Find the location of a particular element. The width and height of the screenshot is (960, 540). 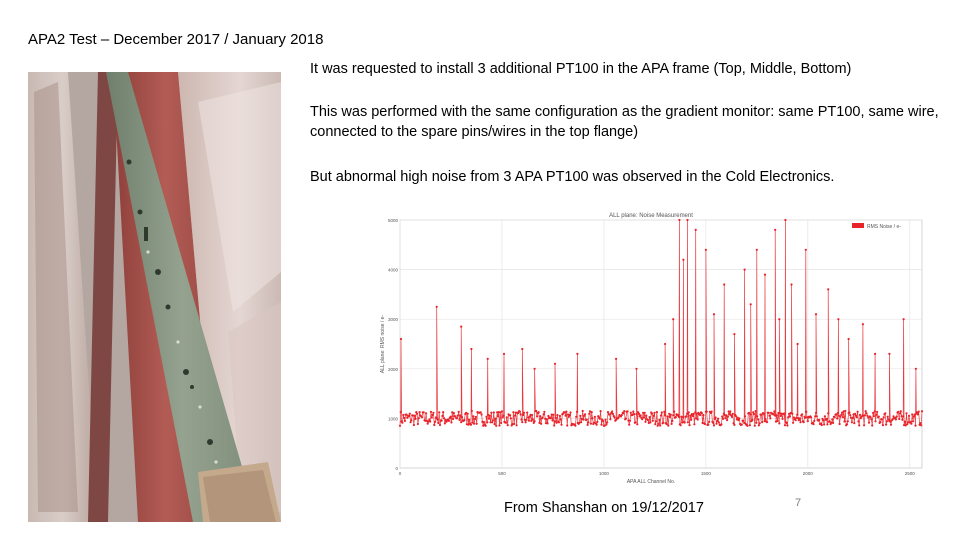

chart-title: ALL plane: Noise Measurement is located at coordinates (651, 216).